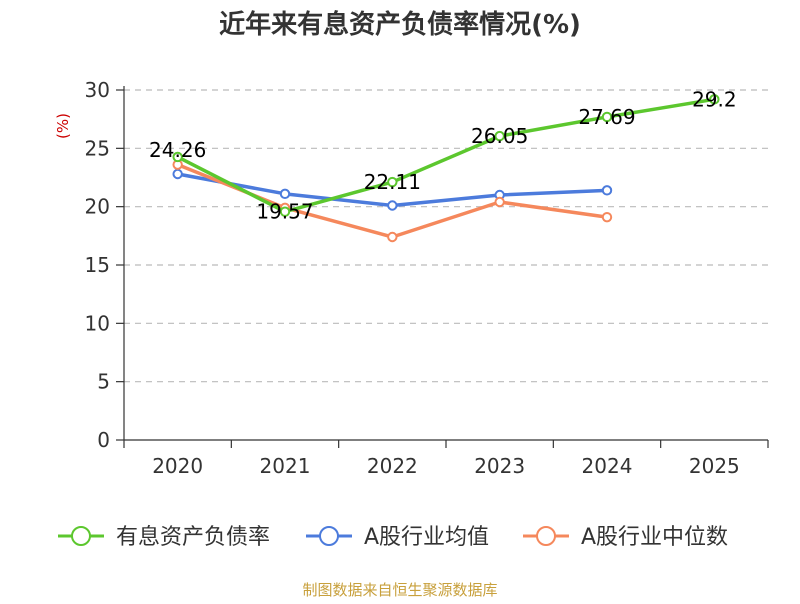 The image size is (800, 604). I want to click on data-label: 19.57, so click(284, 212).